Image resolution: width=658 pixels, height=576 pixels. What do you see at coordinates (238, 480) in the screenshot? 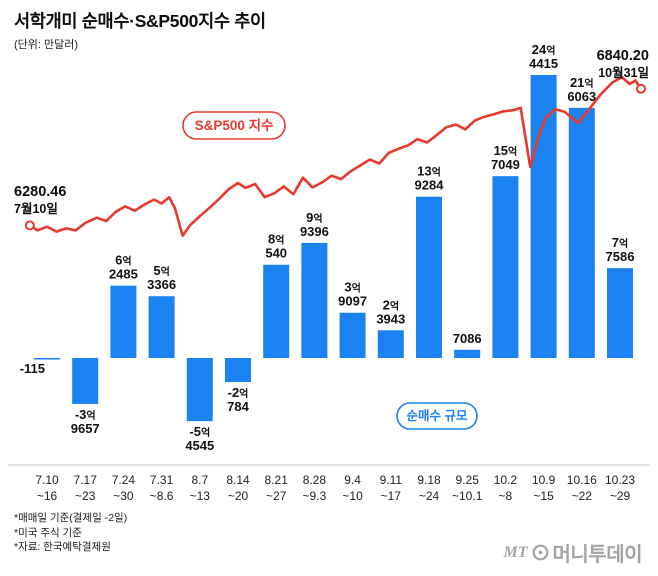
I see `x-tick-label: 8.14` at bounding box center [238, 480].